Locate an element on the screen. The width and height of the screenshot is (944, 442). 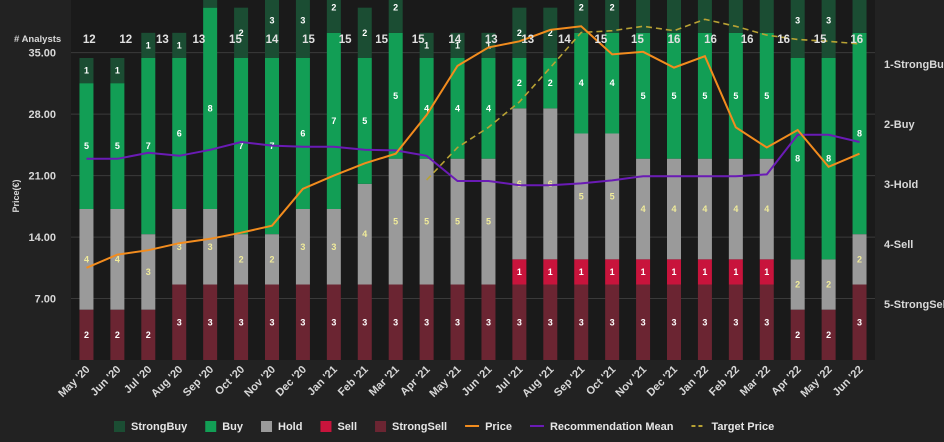
bar-value-label: 6 is located at coordinates (519, 184).